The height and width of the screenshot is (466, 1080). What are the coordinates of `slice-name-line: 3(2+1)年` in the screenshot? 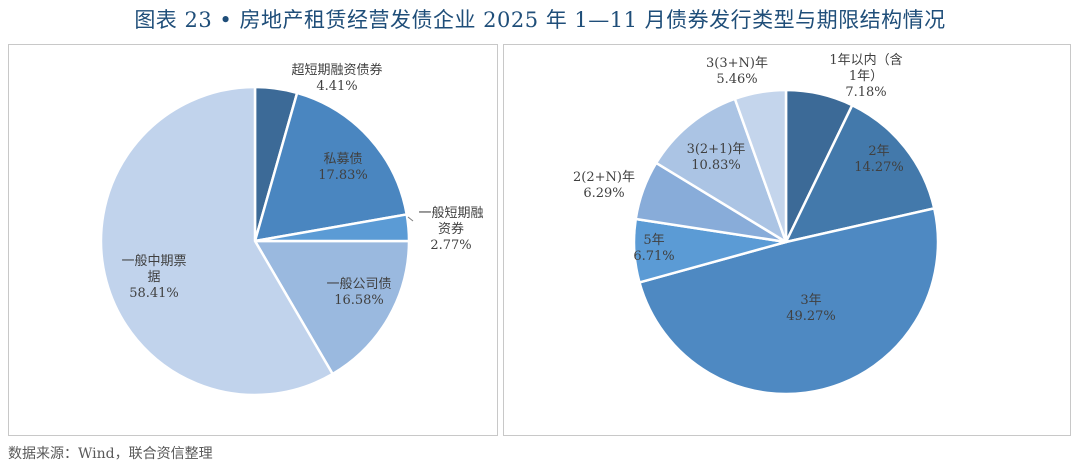 It's located at (716, 149).